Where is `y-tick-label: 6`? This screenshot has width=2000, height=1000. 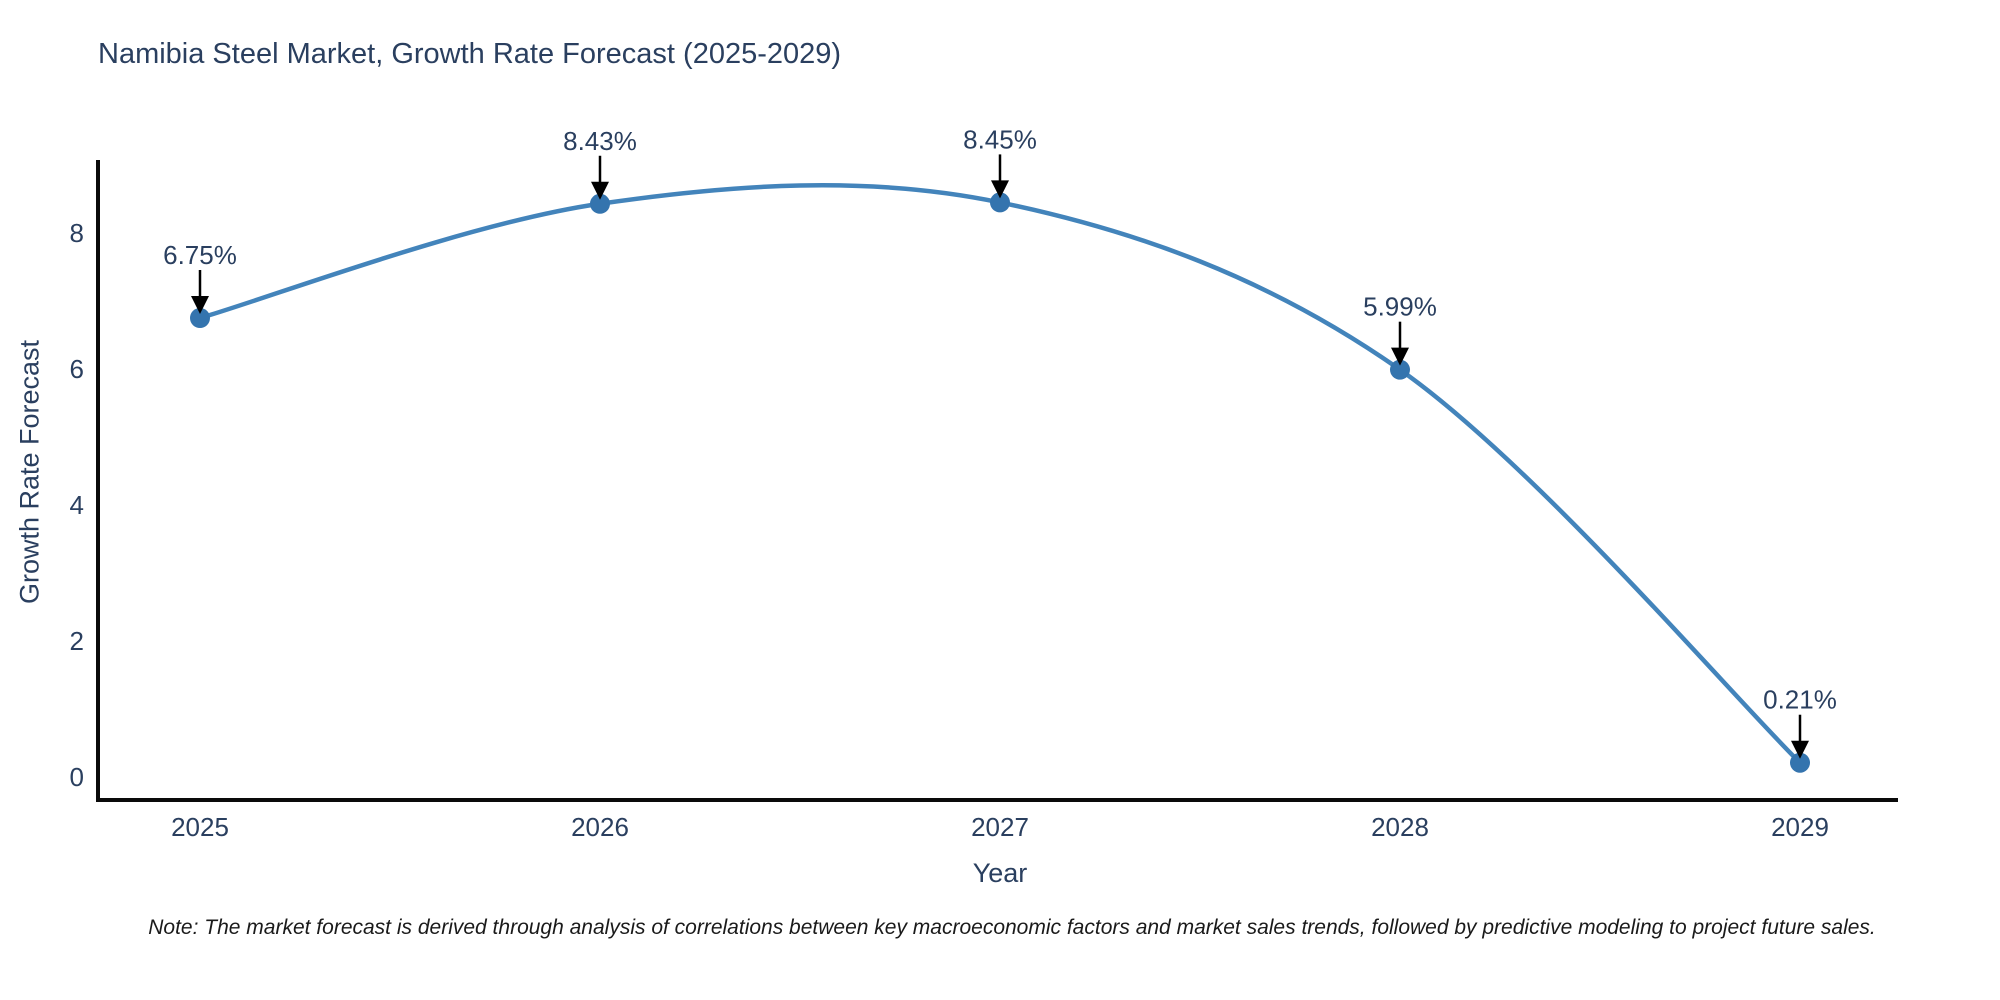
y-tick-label: 6 is located at coordinates (77, 369).